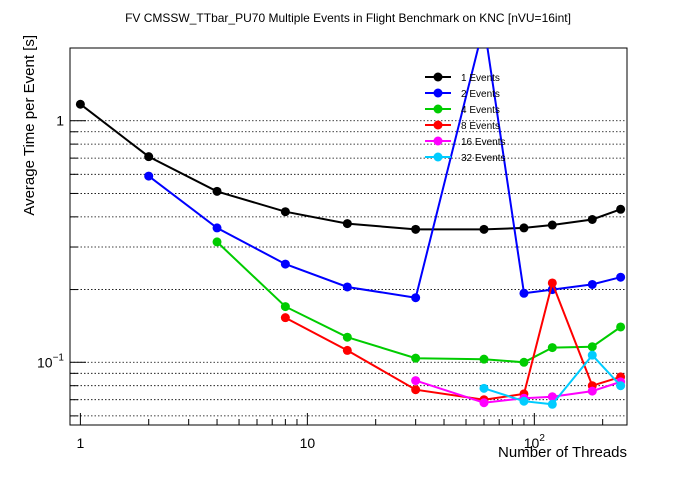 The height and width of the screenshot is (477, 696). What do you see at coordinates (60, 121) in the screenshot?
I see `y-tick-label: 1` at bounding box center [60, 121].